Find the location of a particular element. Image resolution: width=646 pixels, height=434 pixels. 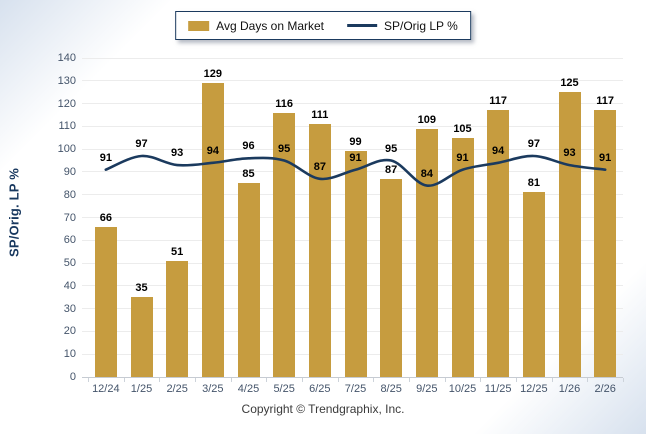

line-value-label: 87 is located at coordinates (319, 166).